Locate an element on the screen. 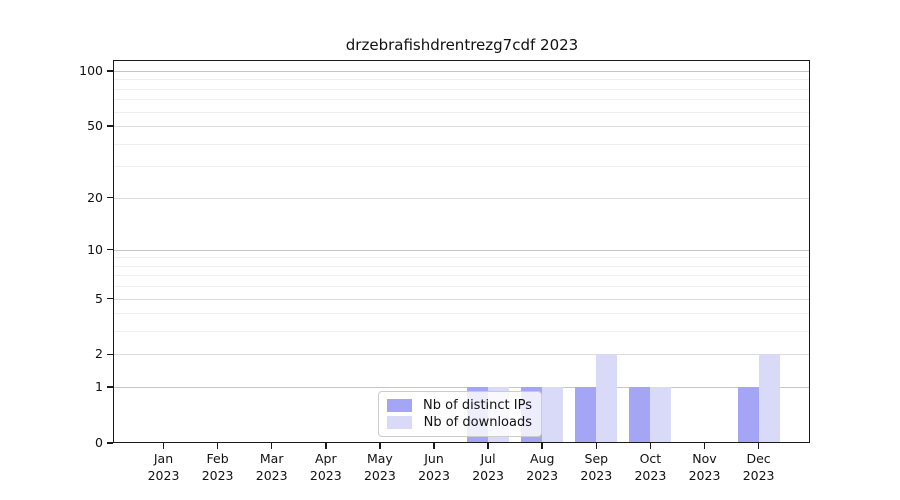 The height and width of the screenshot is (500, 900). x-tick-label: Apr 2023 is located at coordinates (325, 467).